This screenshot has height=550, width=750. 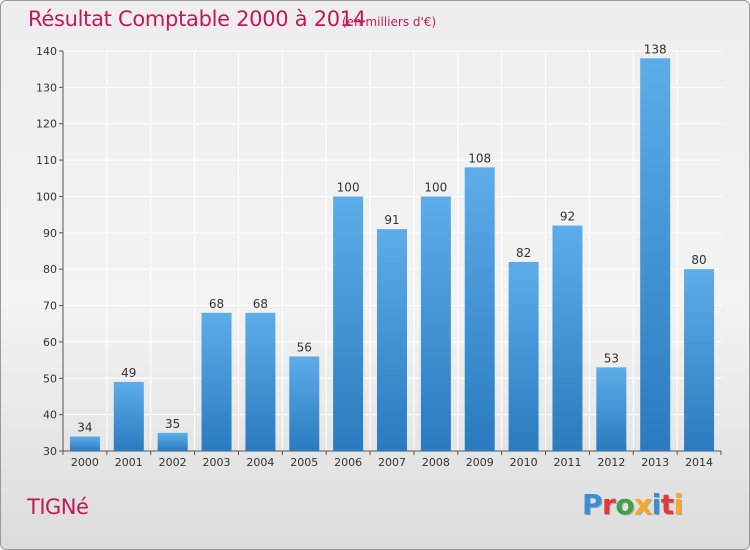 I want to click on x-tick-label: 2008, so click(x=436, y=462).